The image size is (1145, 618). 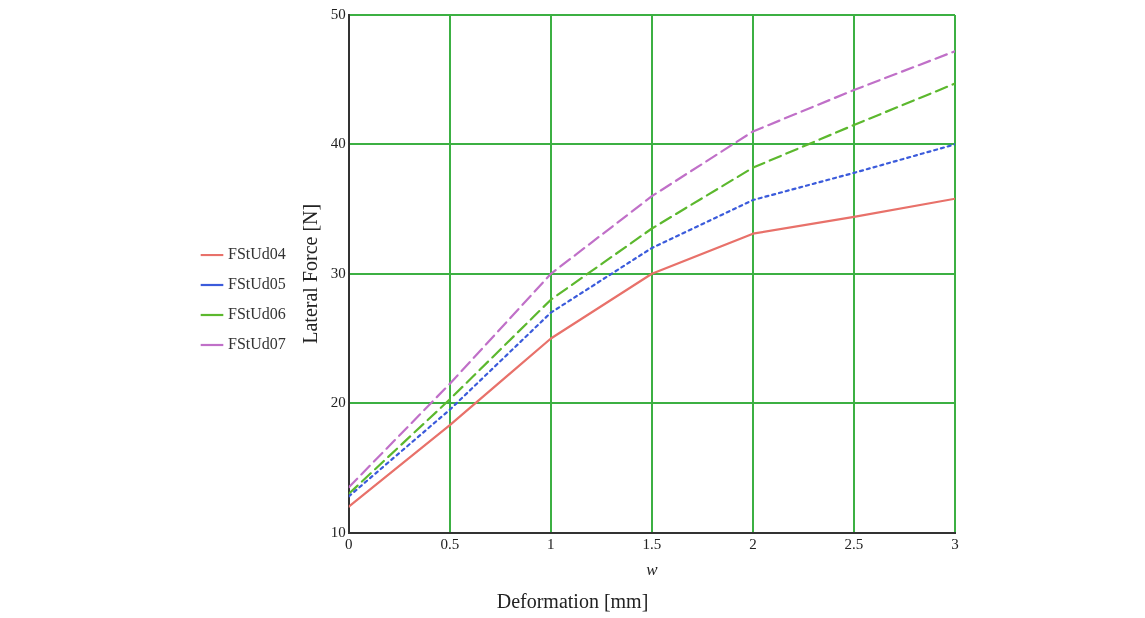 I want to click on y-tick-label: 10, so click(x=338, y=531).